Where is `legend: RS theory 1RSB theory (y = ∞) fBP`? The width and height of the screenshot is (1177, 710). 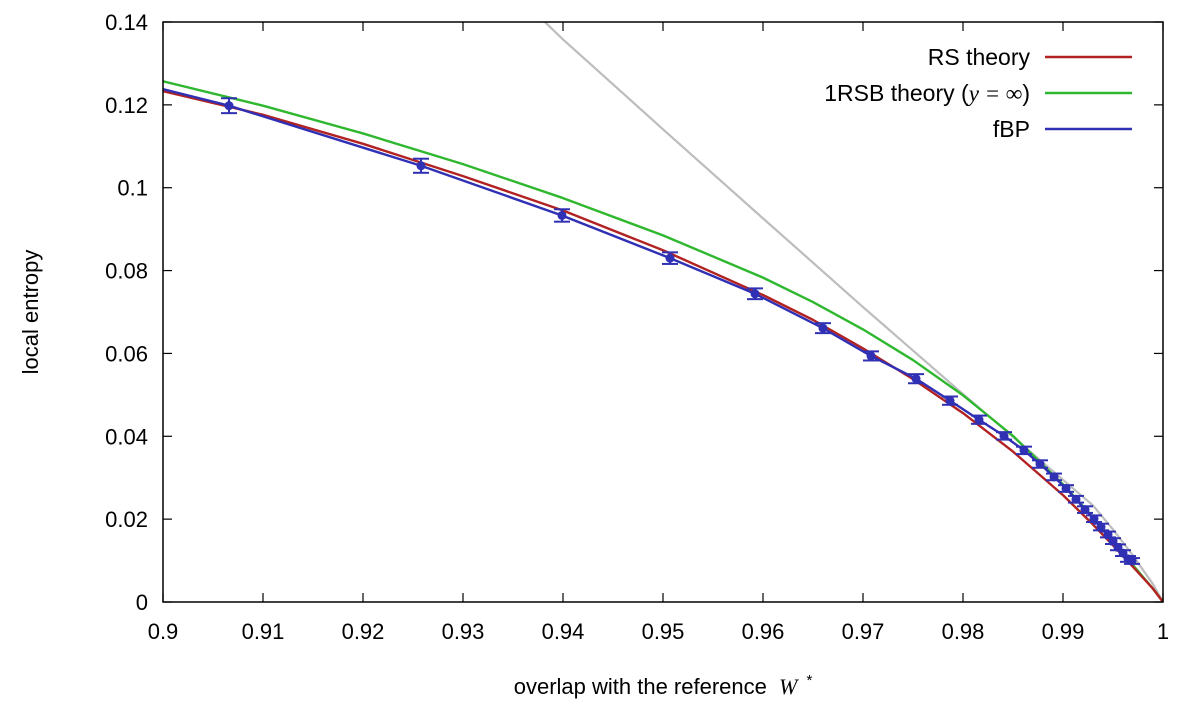 legend: RS theory 1RSB theory (y = ∞) fBP is located at coordinates (978, 93).